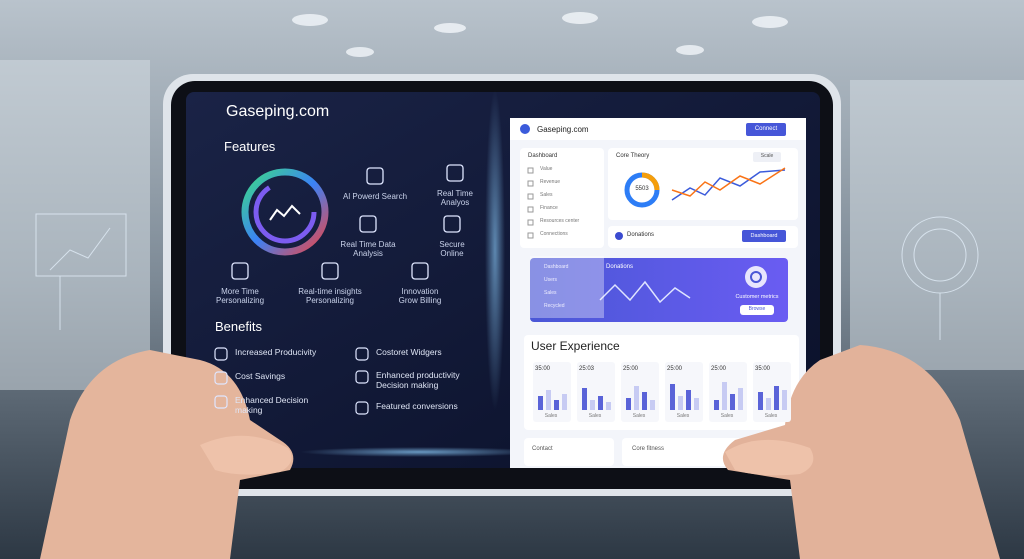 Image resolution: width=1024 pixels, height=559 pixels. What do you see at coordinates (551, 280) in the screenshot?
I see `menu-item: Users` at bounding box center [551, 280].